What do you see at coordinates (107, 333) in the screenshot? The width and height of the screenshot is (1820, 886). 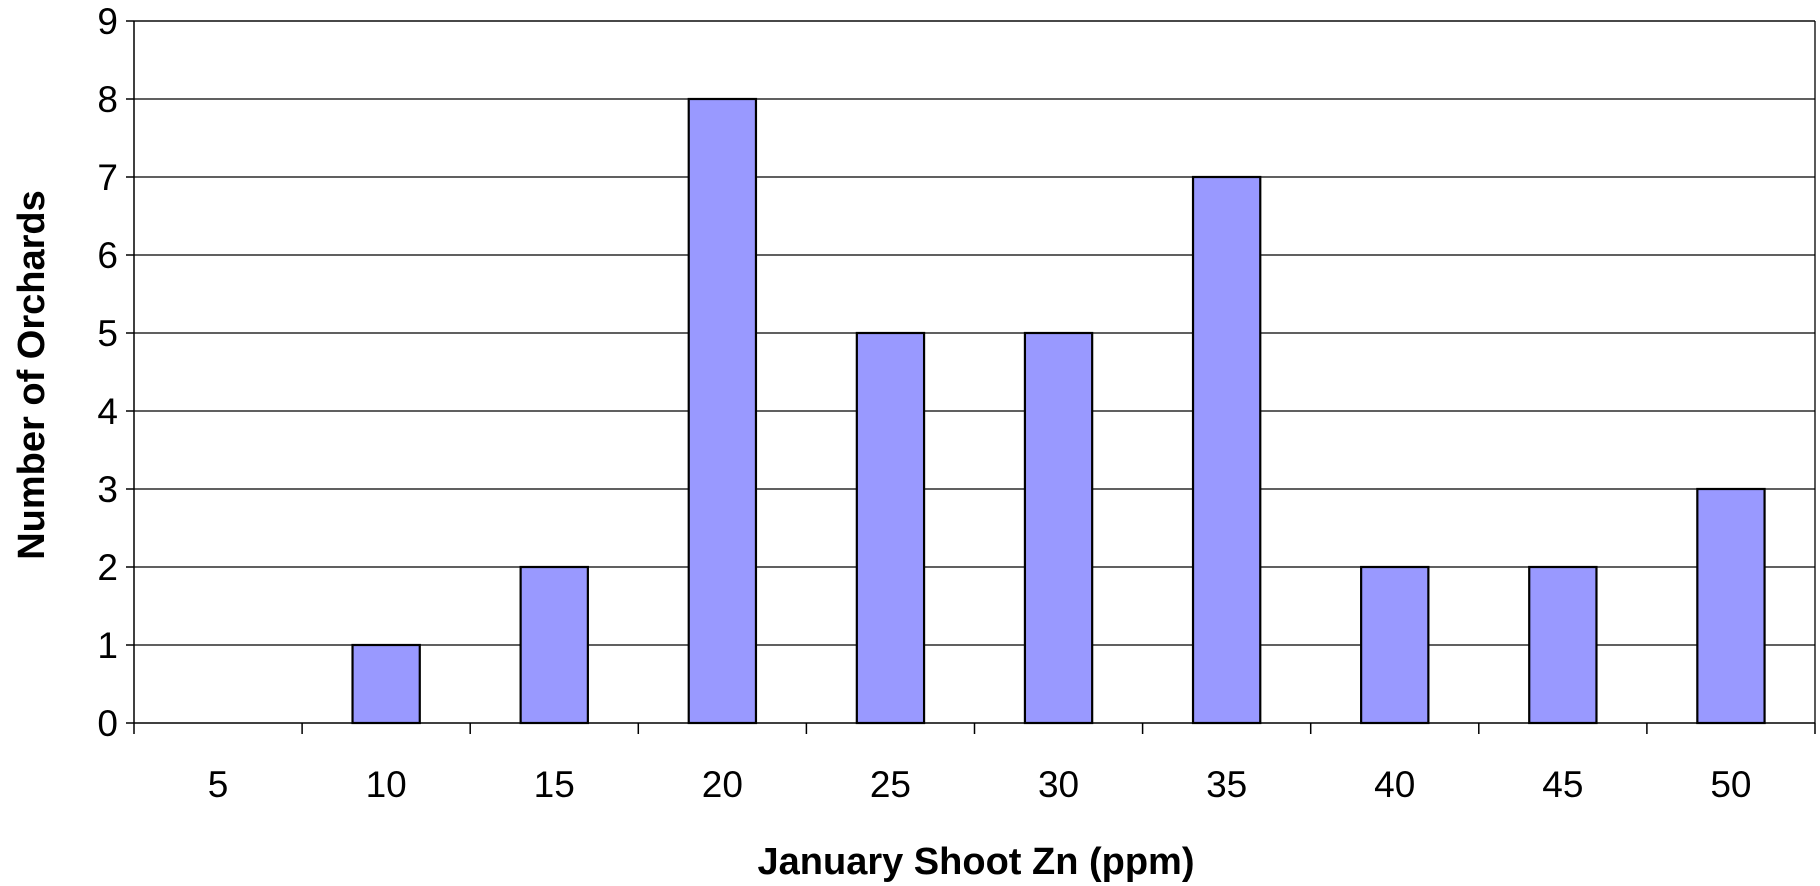 I see `y-tick-label: 5` at bounding box center [107, 333].